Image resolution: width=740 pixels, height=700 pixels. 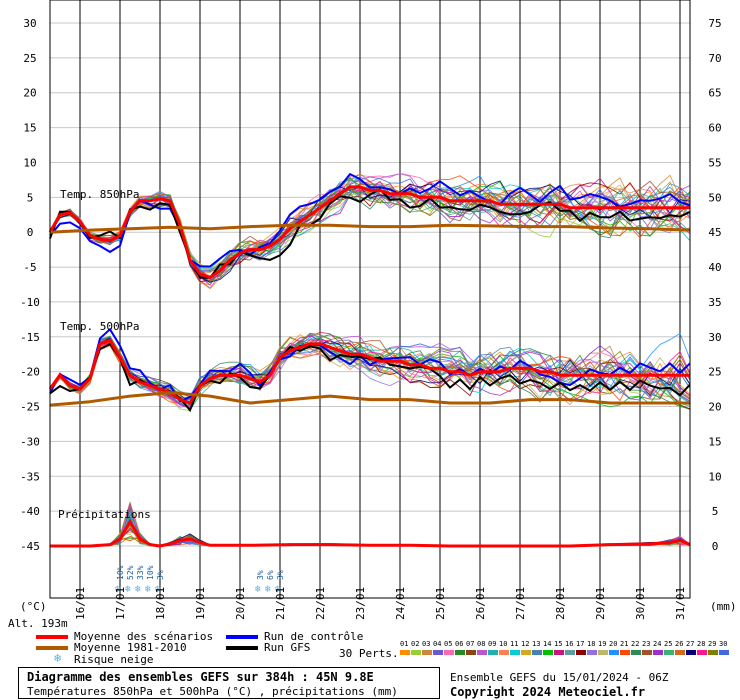 What do you see at coordinates (30, 302) in the screenshot?
I see `y-tick-label-left: -10` at bounding box center [30, 302].